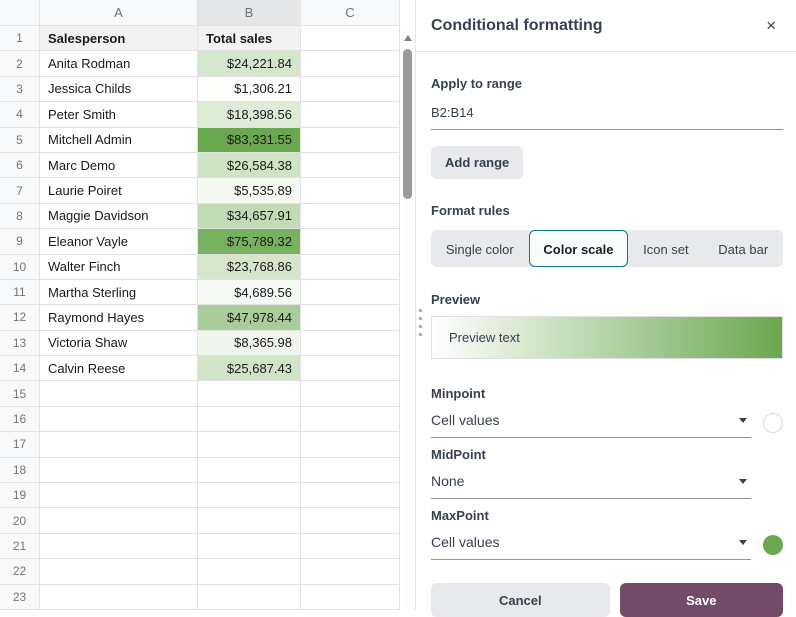  What do you see at coordinates (249, 292) in the screenshot?
I see `cell-total-sales: $4,689.56` at bounding box center [249, 292].